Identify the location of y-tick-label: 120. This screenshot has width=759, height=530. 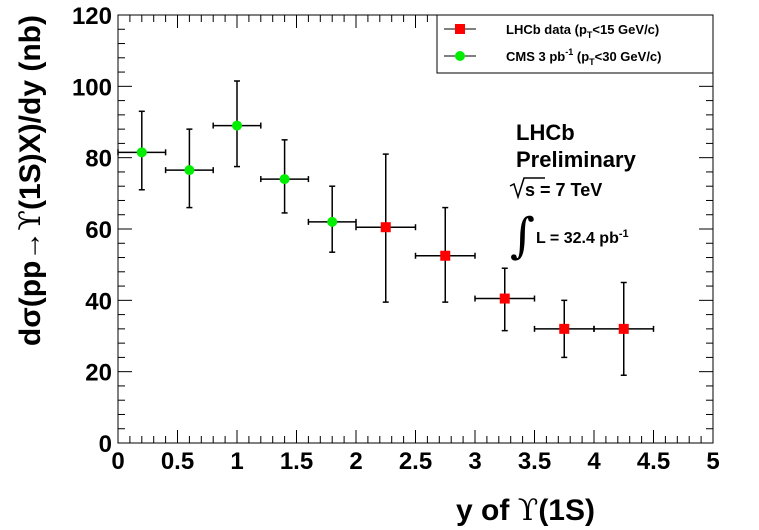
(92, 16).